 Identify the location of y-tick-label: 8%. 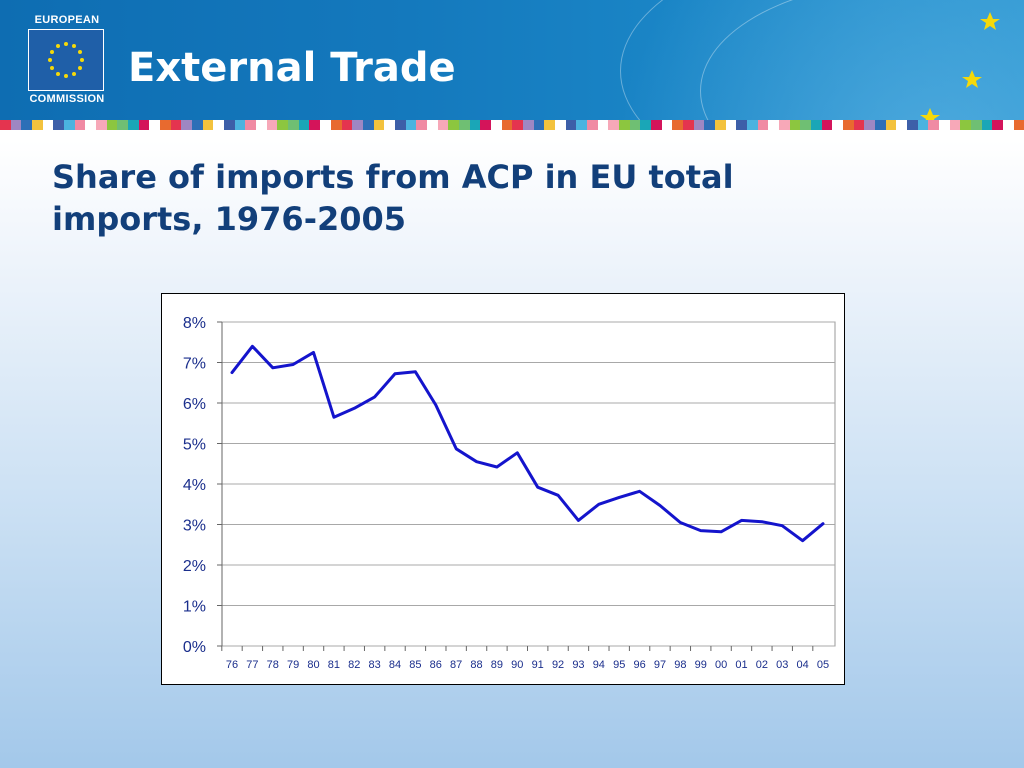
(194, 323).